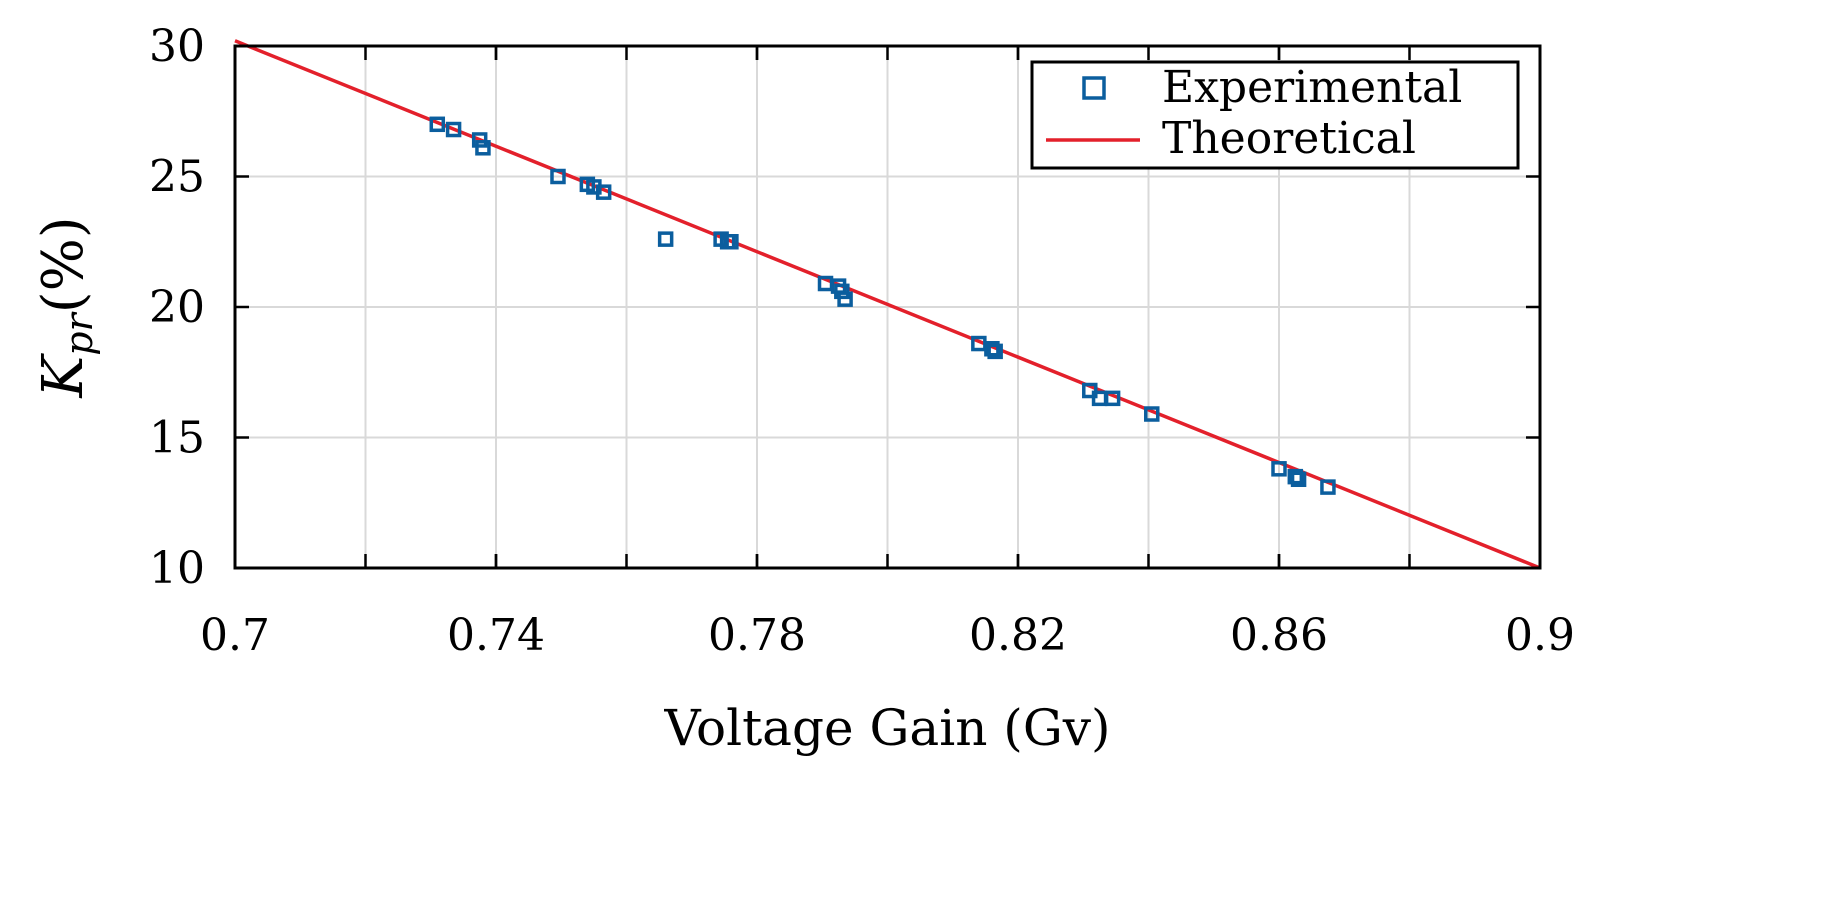  Describe the element at coordinates (1279, 635) in the screenshot. I see `x-tick-label: 0.86` at that location.